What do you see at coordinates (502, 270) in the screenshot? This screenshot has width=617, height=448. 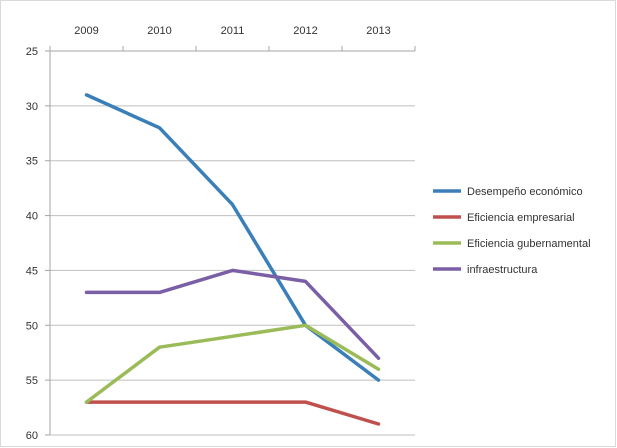 I see `legend-label: infraestructura` at bounding box center [502, 270].